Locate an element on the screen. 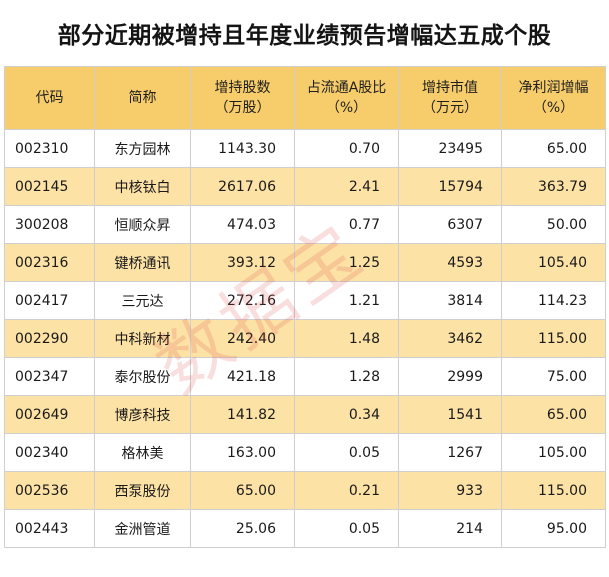  cell-market-value: 23495 is located at coordinates (450, 148).